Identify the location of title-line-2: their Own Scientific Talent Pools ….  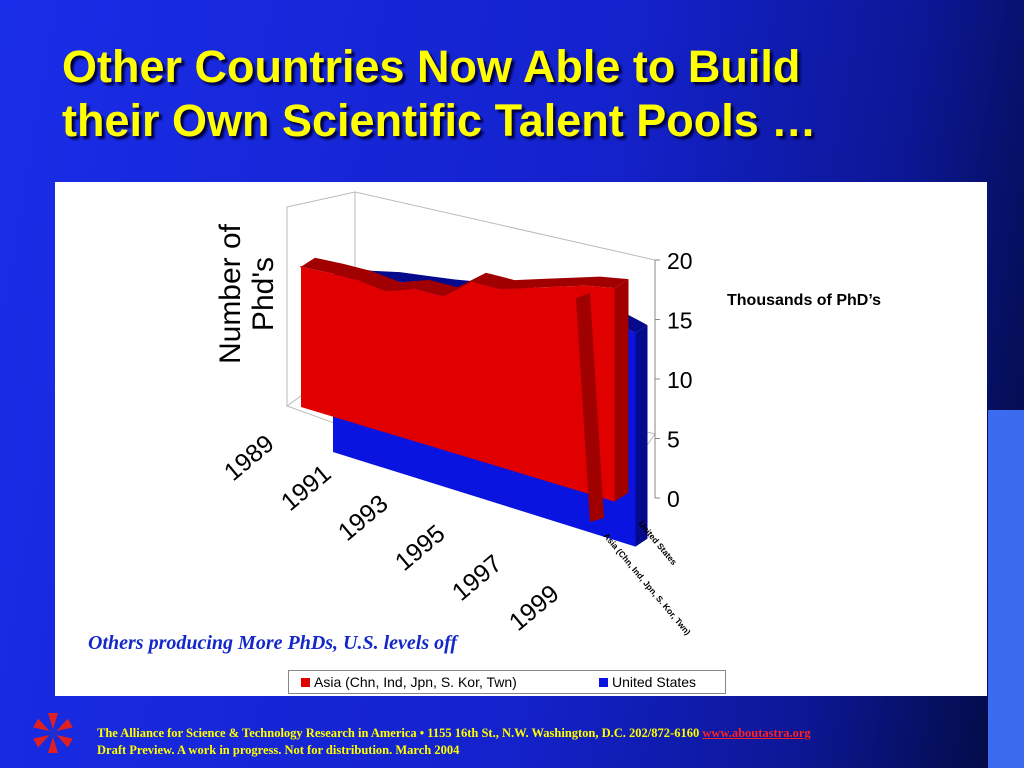
(439, 120).